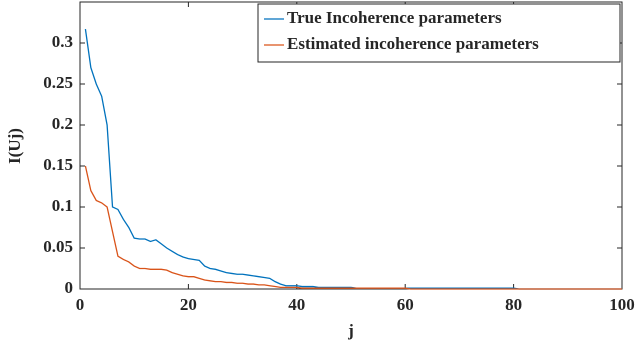 This screenshot has height=343, width=640. What do you see at coordinates (413, 43) in the screenshot?
I see `legend-label: Estimated incoherence parameters` at bounding box center [413, 43].